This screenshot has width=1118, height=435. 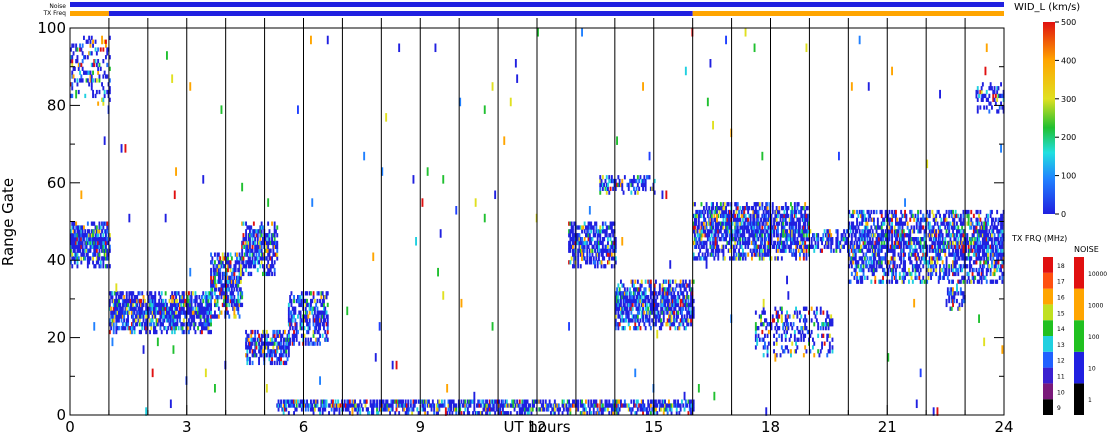 What do you see at coordinates (482, 413) in the screenshot?
I see `scatter-pixel-2017` at bounding box center [482, 413].